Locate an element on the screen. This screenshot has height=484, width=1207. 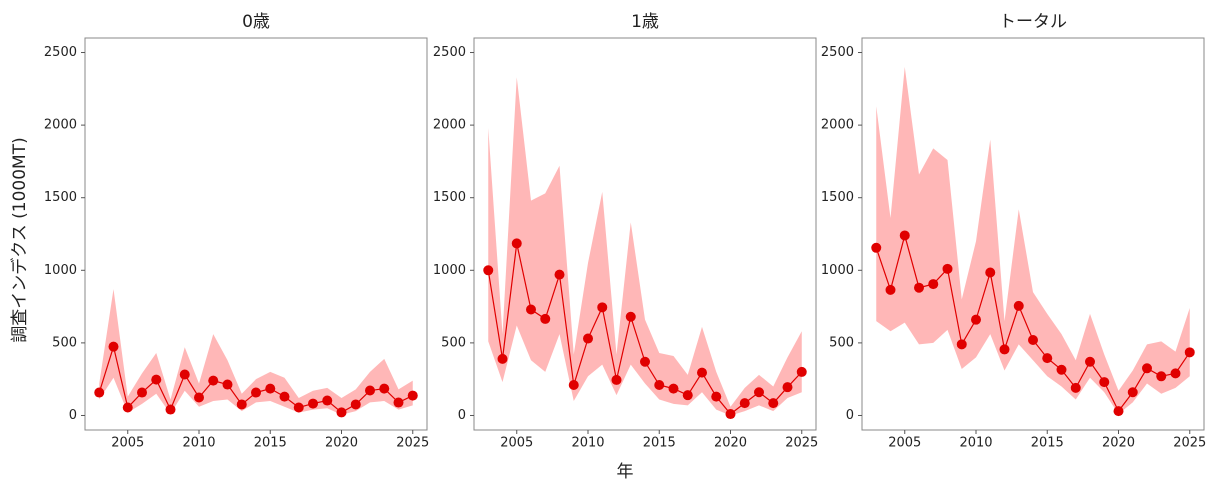
x-axis-label: 年 is located at coordinates (625, 472).